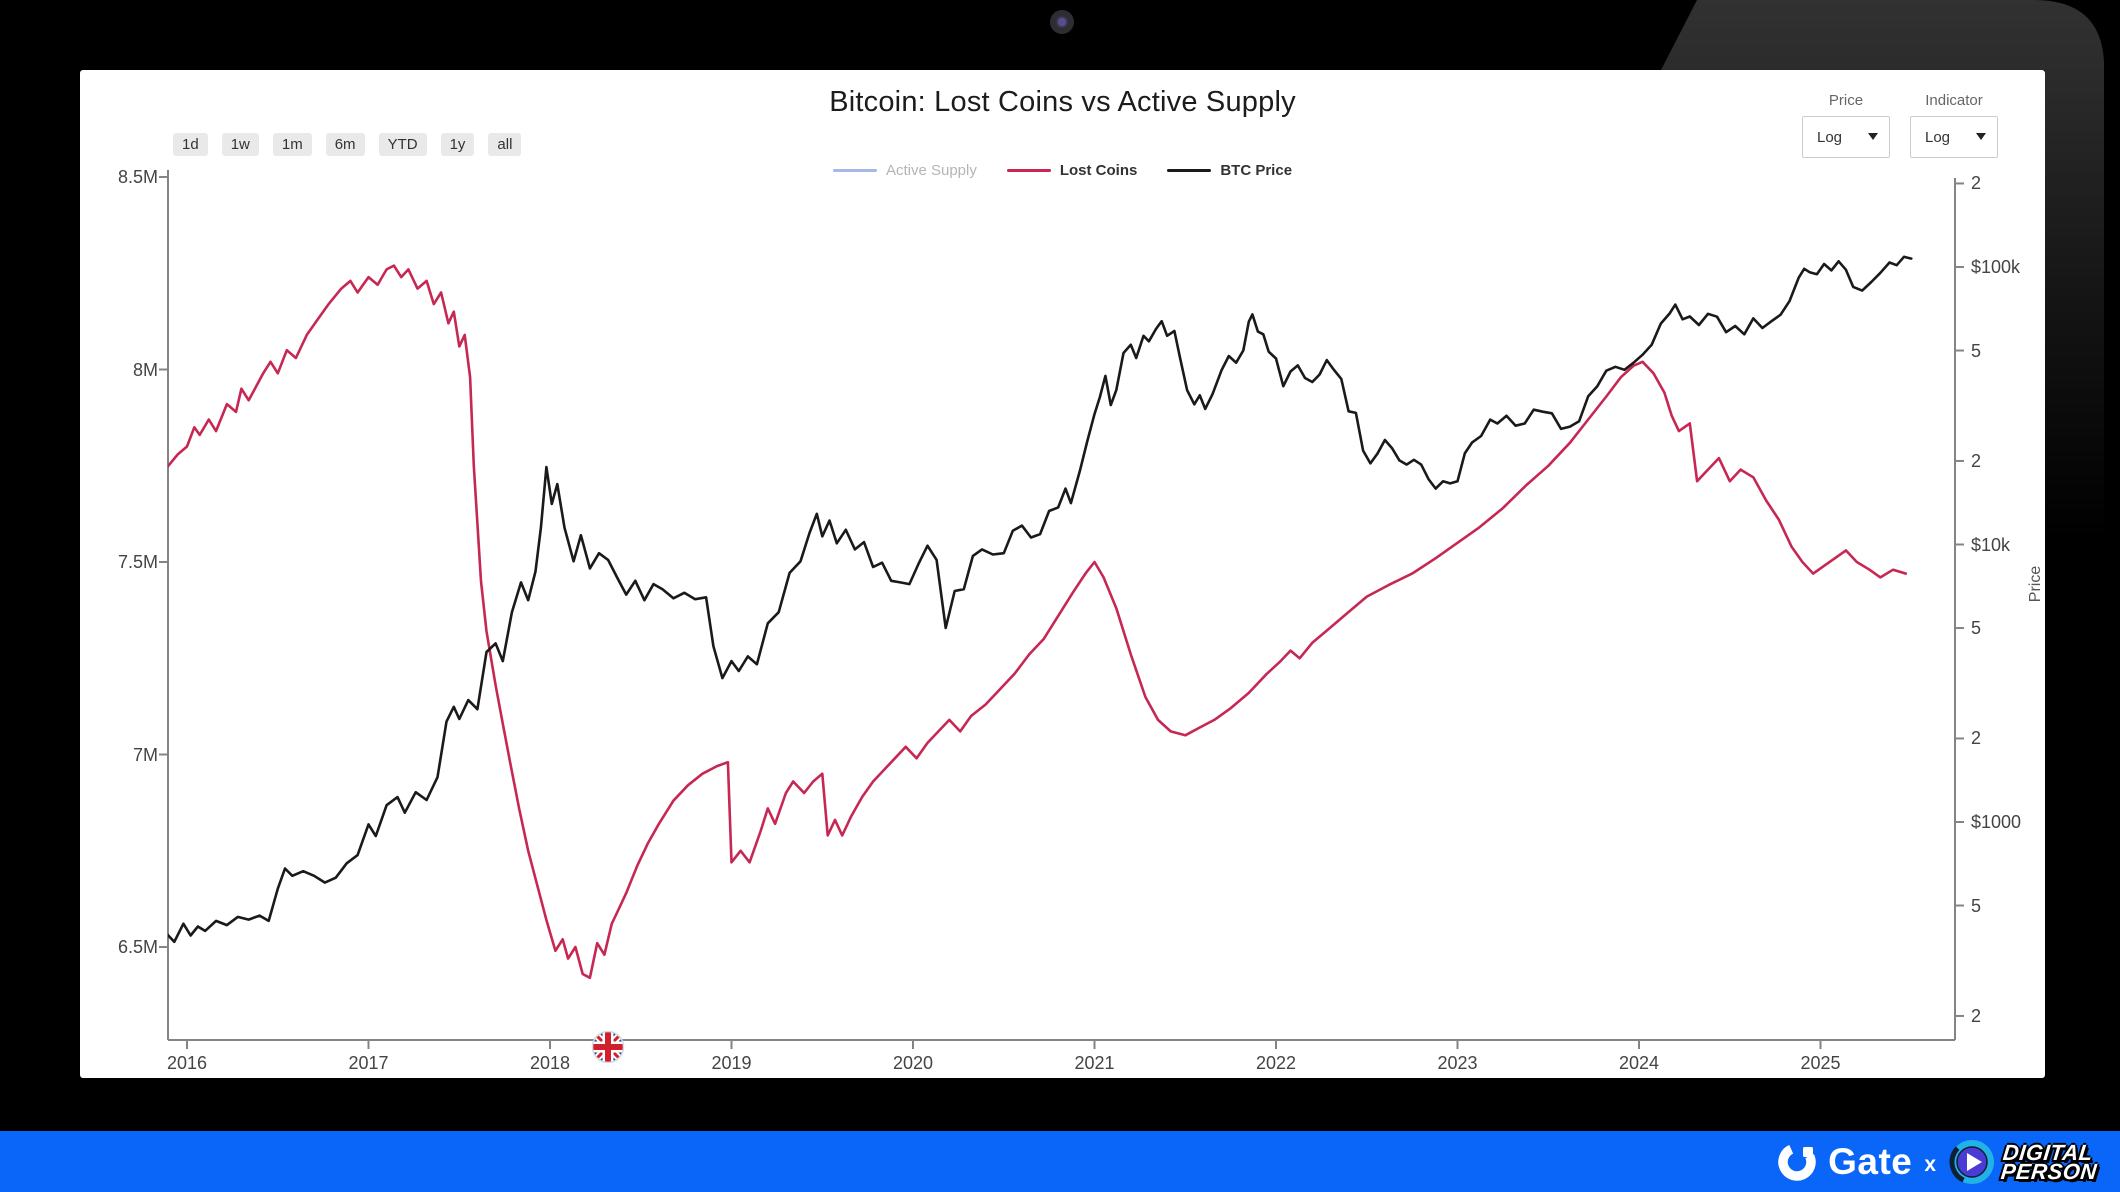 Image resolution: width=2120 pixels, height=1192 pixels. Describe the element at coordinates (731, 1063) in the screenshot. I see `x-axis-tick-2019: 2019` at that location.